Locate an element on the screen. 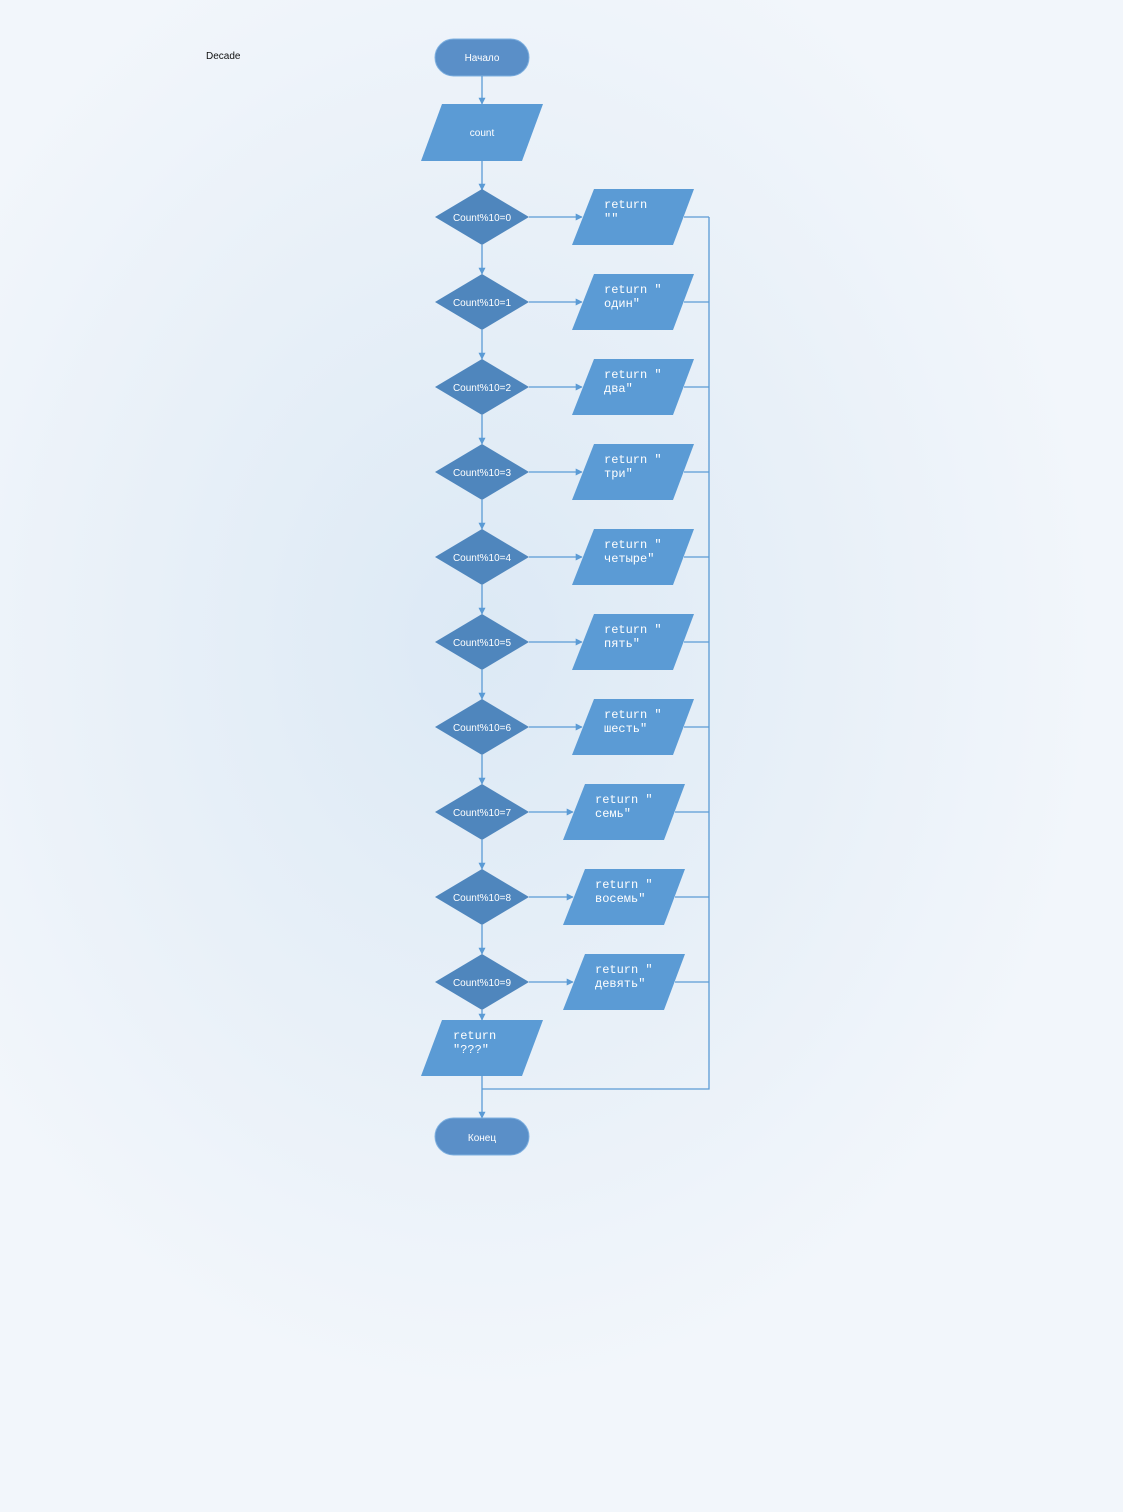 The width and height of the screenshot is (1123, 1512). output-label: три" is located at coordinates (618, 474).